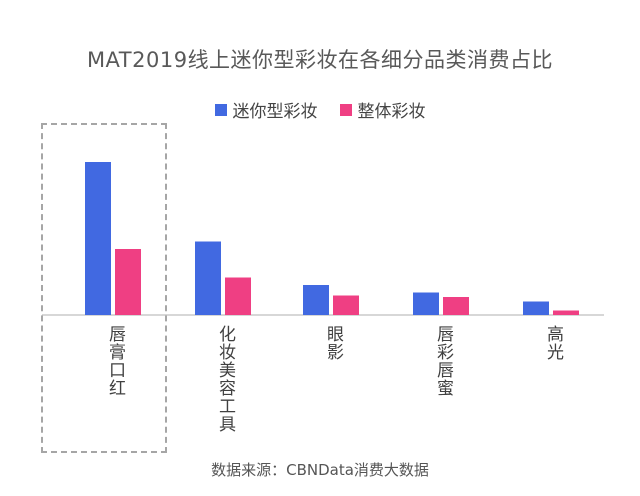  I want to click on chart-title: MAT2019线上迷你型彩妆在各细分品类消费占比, so click(320, 60).